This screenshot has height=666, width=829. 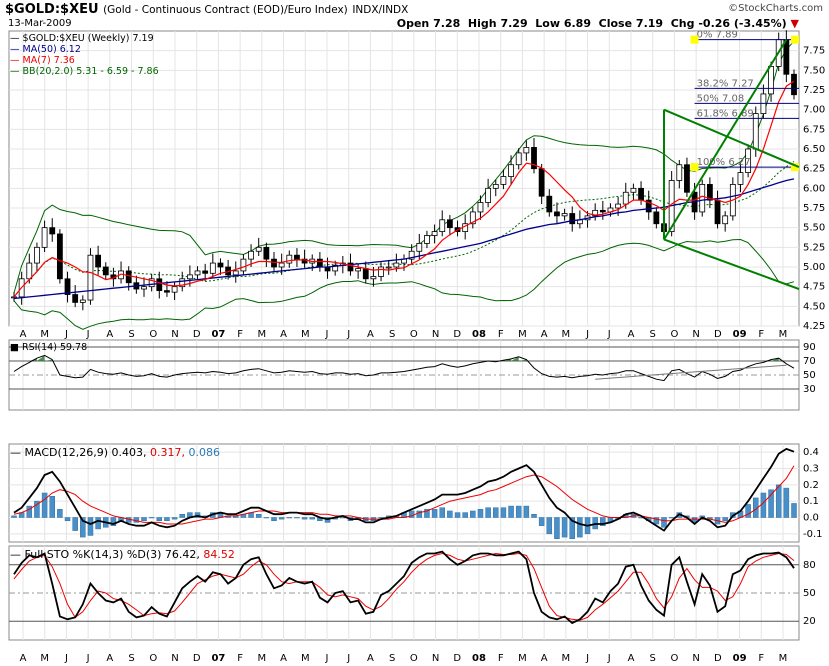 What do you see at coordinates (129, 452) in the screenshot?
I see `legend-macd-v1: 0.403,` at bounding box center [129, 452].